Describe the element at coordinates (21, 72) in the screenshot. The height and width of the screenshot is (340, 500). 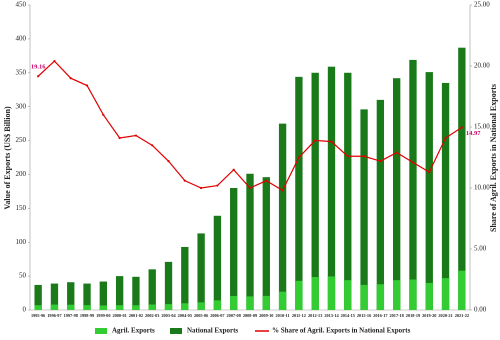
I see `y-tick-label: 350` at that location.